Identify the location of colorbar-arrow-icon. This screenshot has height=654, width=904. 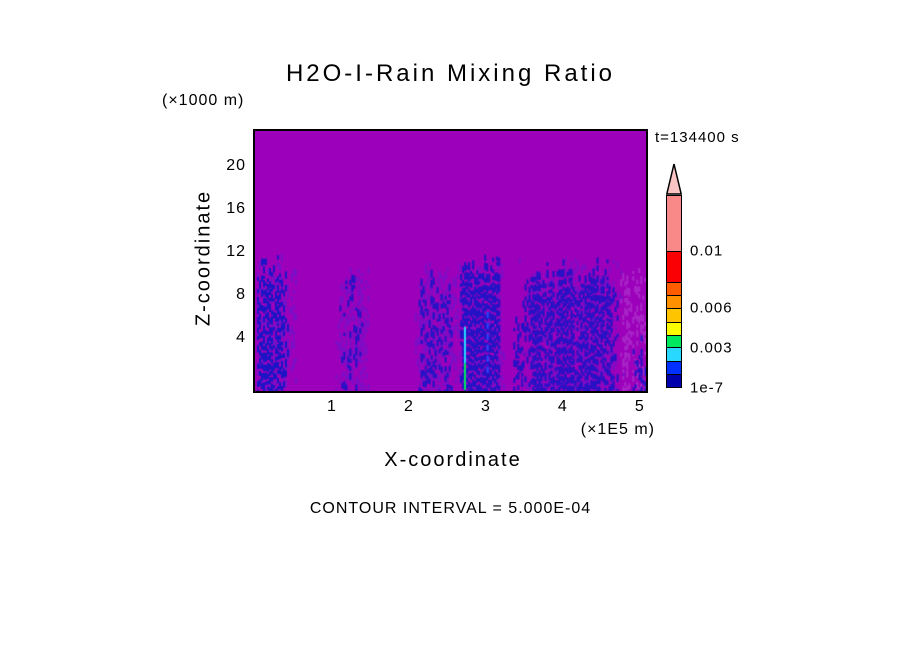
(674, 179).